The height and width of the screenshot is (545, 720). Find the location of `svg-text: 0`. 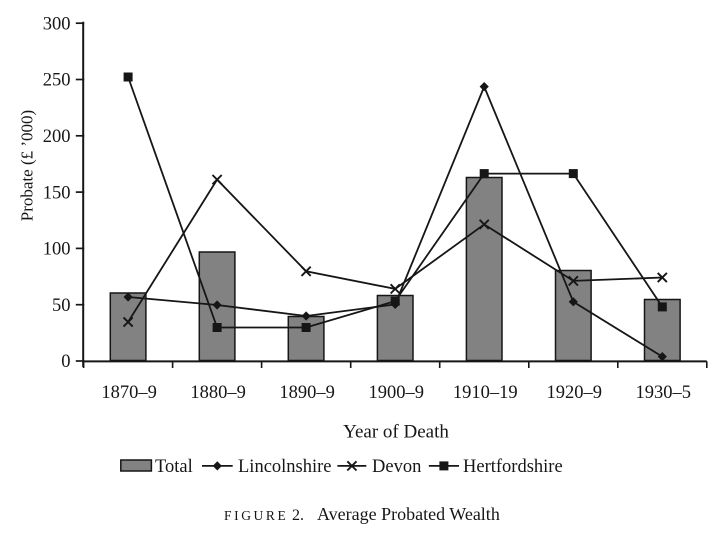

svg-text: 0 is located at coordinates (65, 362).